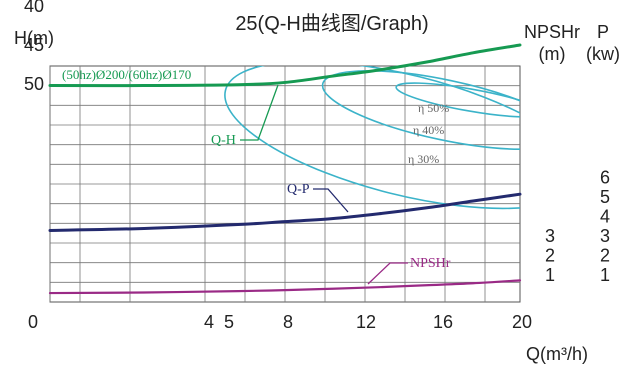  What do you see at coordinates (33, 322) in the screenshot?
I see `x-tick-label: 0` at bounding box center [33, 322].